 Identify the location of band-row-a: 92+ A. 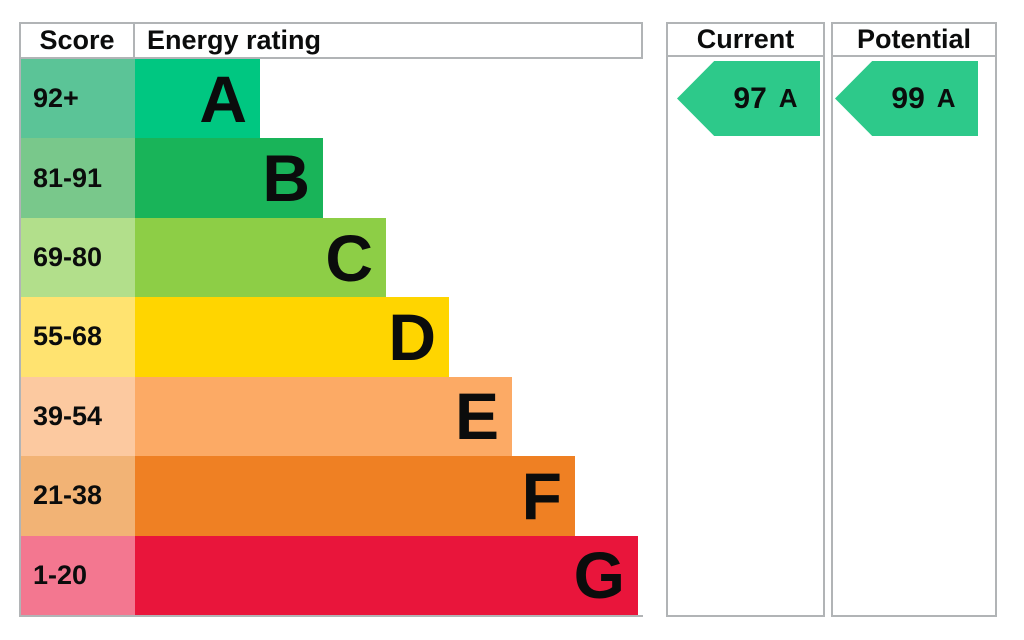
(332, 99).